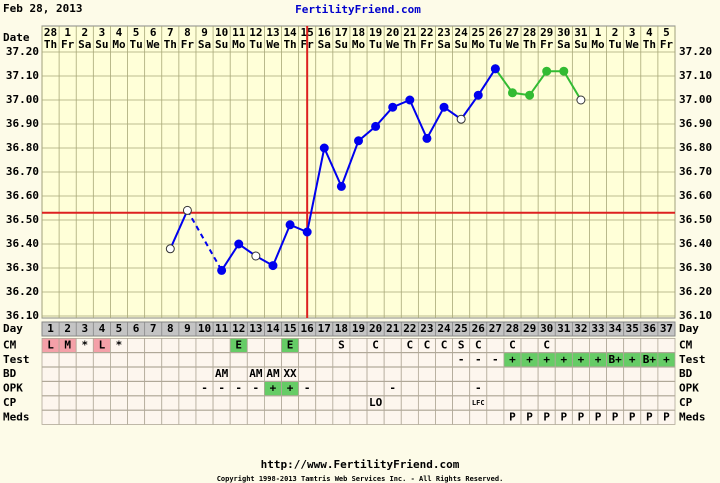 The width and height of the screenshot is (720, 483). What do you see at coordinates (513, 44) in the screenshot?
I see `weekday: We` at bounding box center [513, 44].